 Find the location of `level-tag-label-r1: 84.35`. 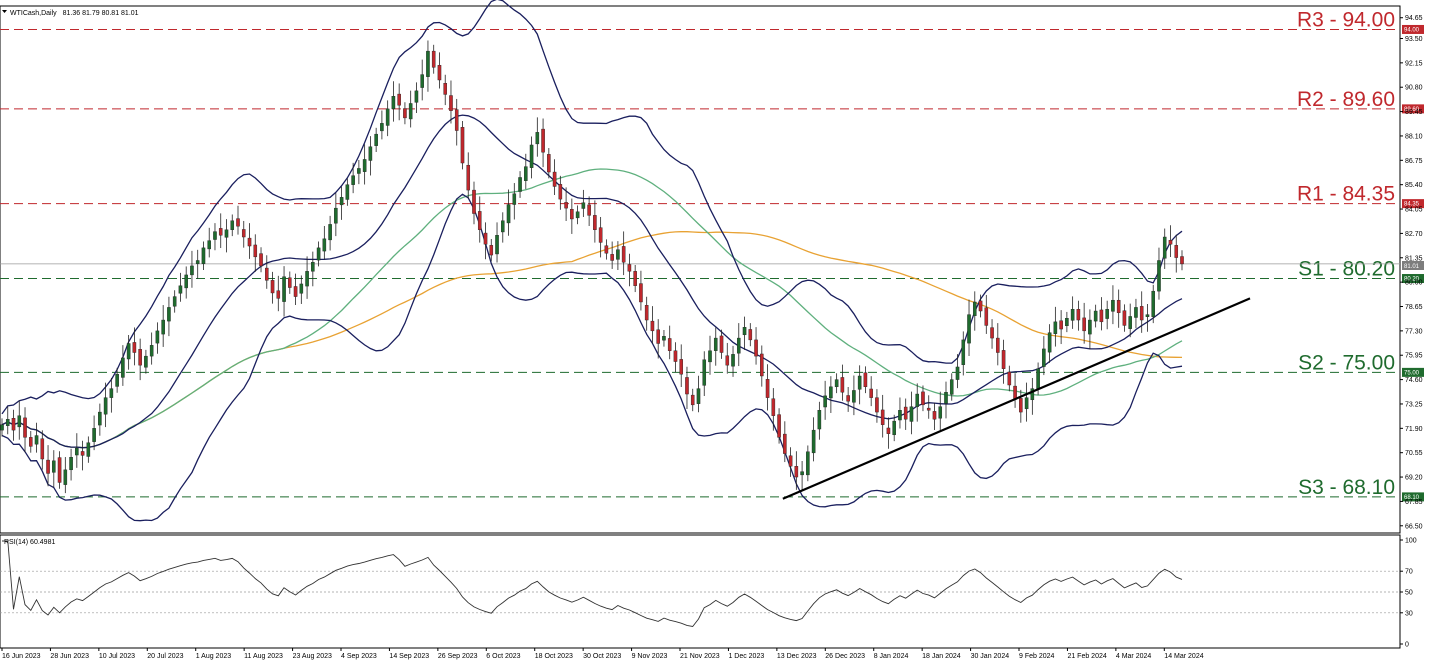

level-tag-label-r1: 84.35 is located at coordinates (1412, 205).